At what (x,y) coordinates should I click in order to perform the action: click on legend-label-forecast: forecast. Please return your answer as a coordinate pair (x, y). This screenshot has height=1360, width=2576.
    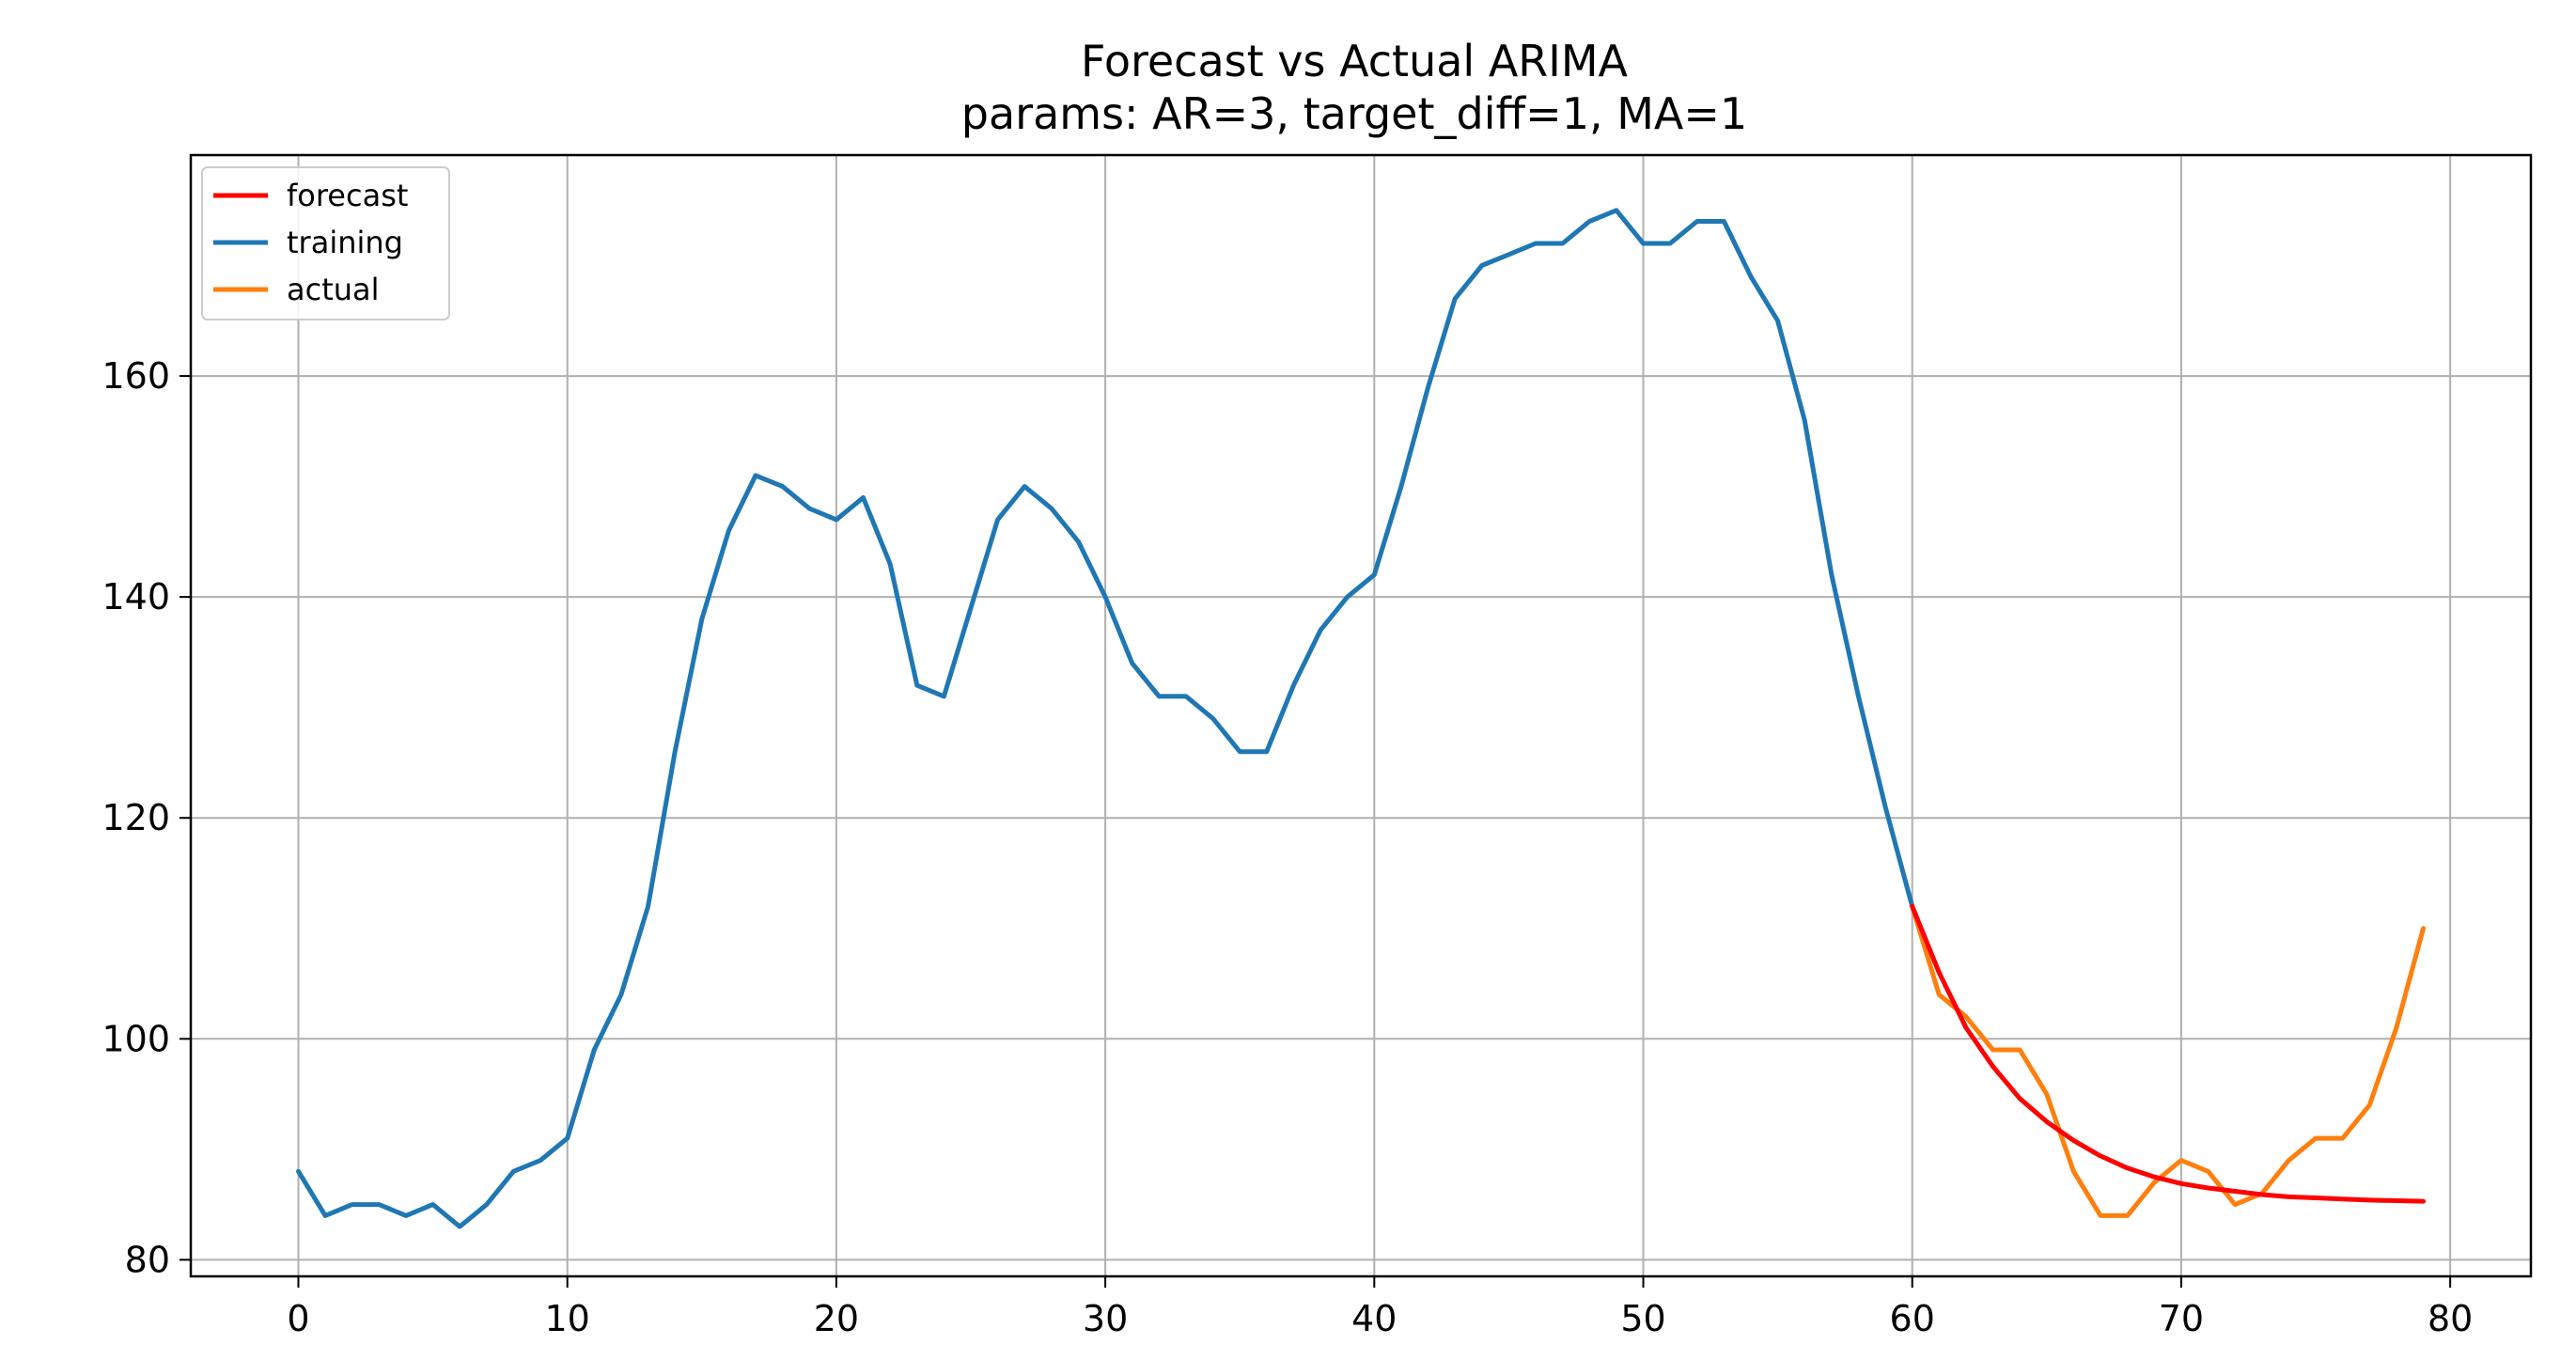
    Looking at the image, I should click on (347, 195).